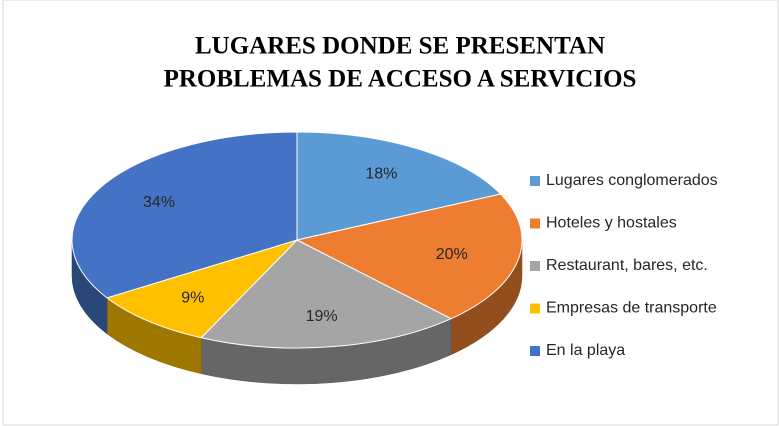 The width and height of the screenshot is (779, 426). Describe the element at coordinates (322, 316) in the screenshot. I see `data-label: 19%` at that location.